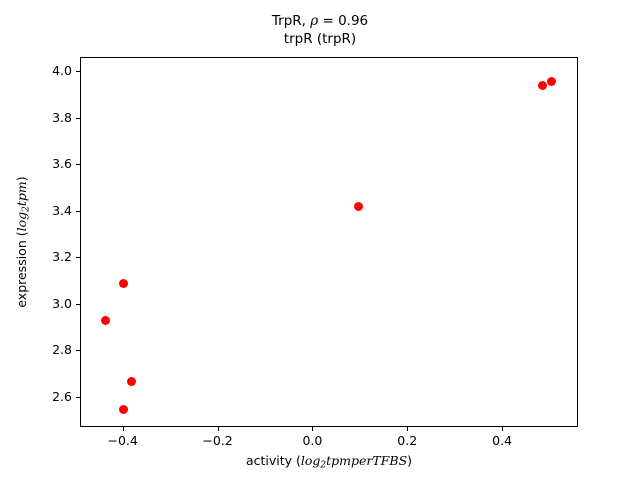  Describe the element at coordinates (502, 440) in the screenshot. I see `x-tick-label: 0.4` at that location.